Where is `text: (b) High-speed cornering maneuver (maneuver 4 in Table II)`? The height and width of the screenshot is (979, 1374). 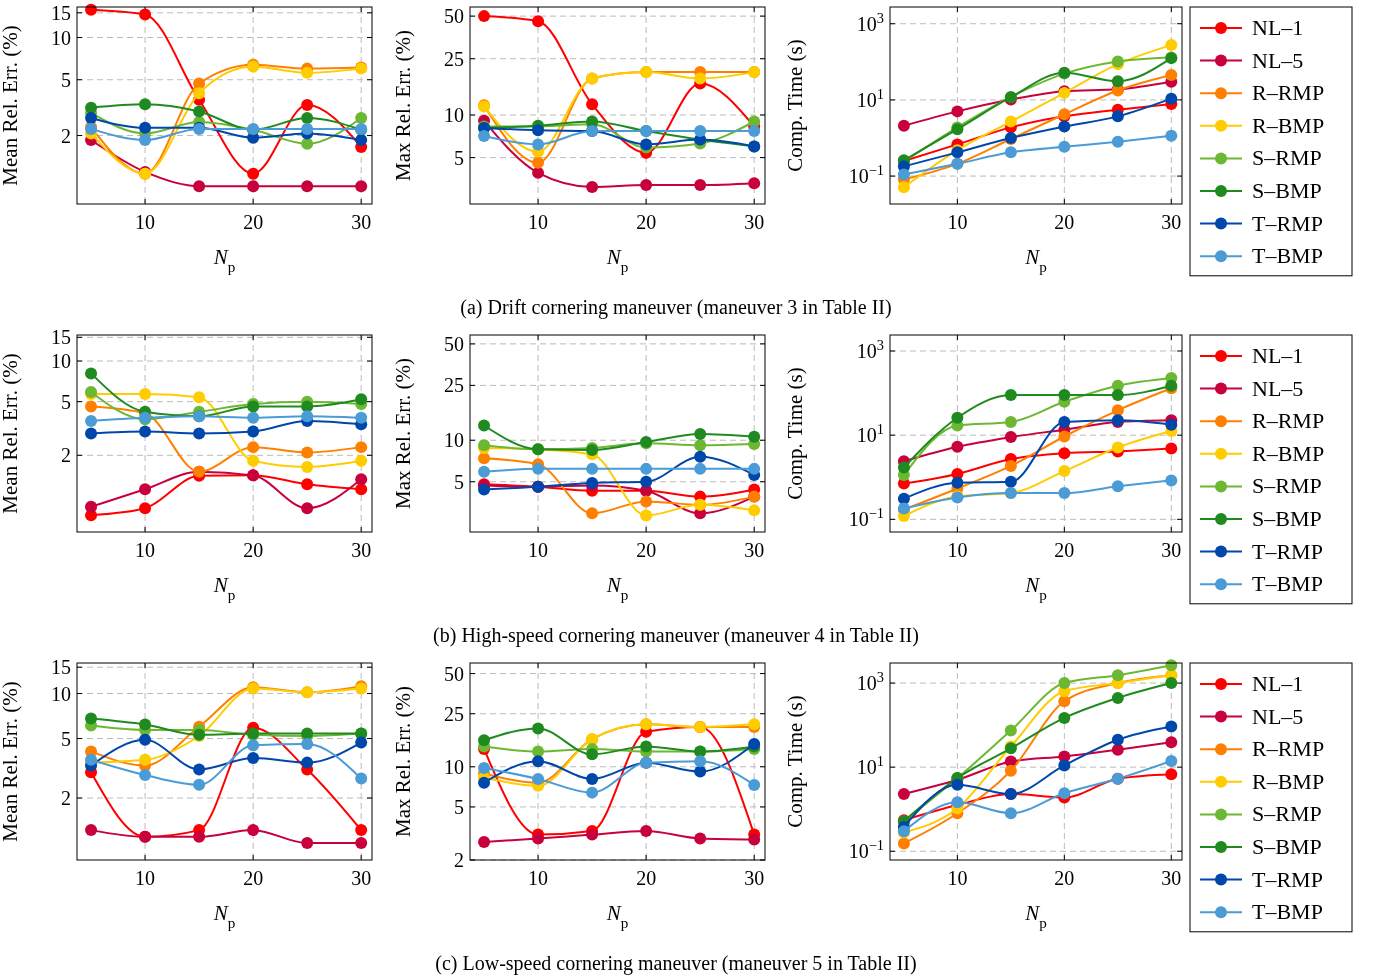
text: (b) High-speed cornering maneuver (maneuver 4 in Table II) is located at coordinates (676, 635).